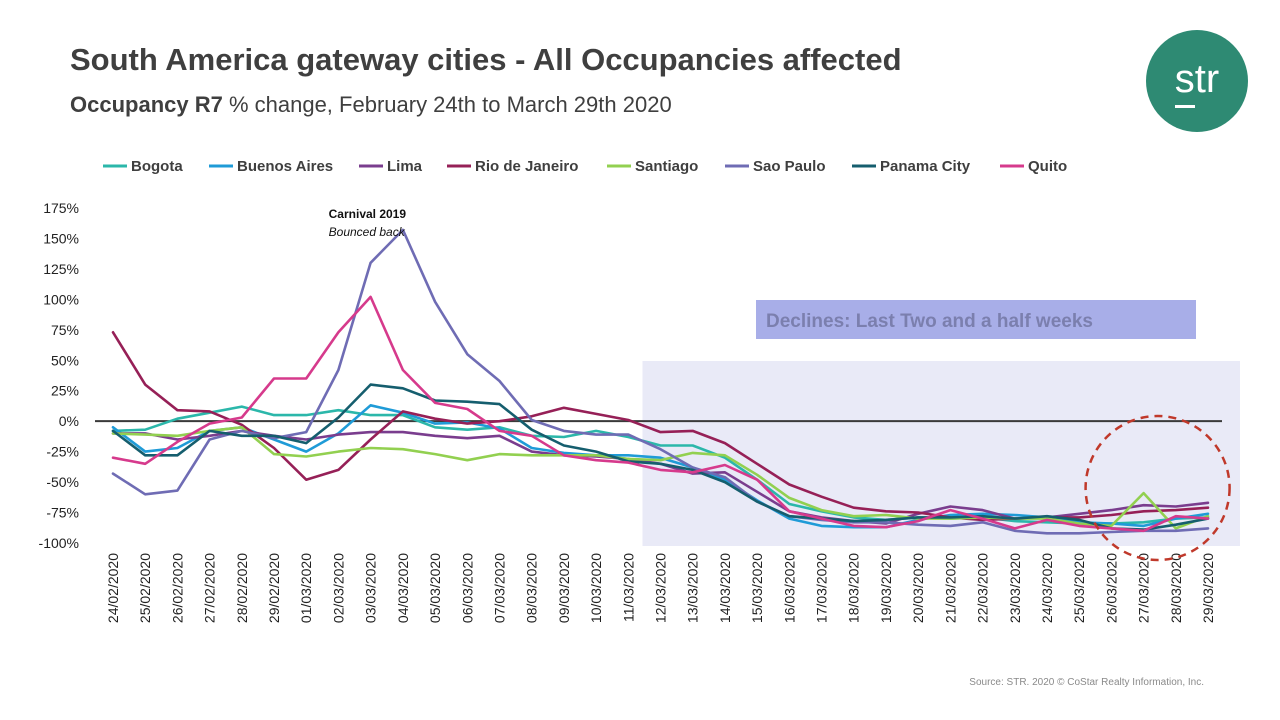 The image size is (1280, 720). What do you see at coordinates (405, 166) in the screenshot?
I see `legend-label: Lima` at bounding box center [405, 166].